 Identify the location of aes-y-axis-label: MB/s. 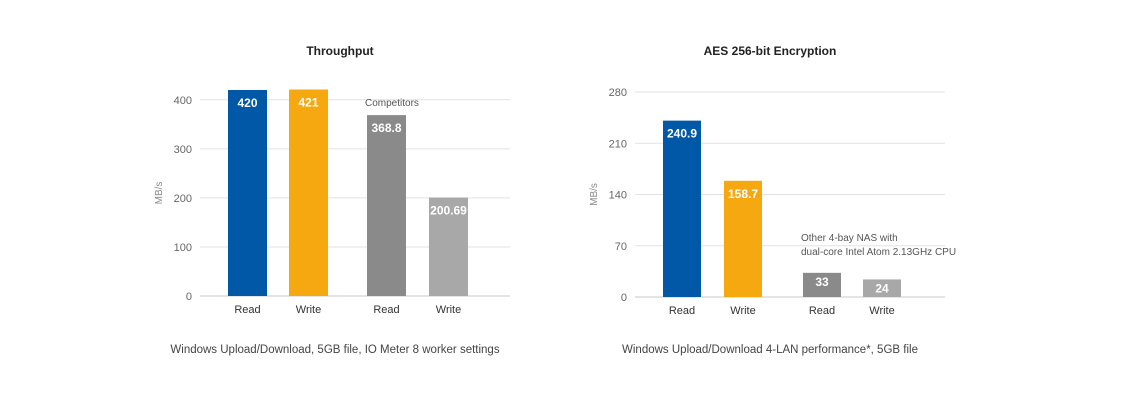
(594, 194).